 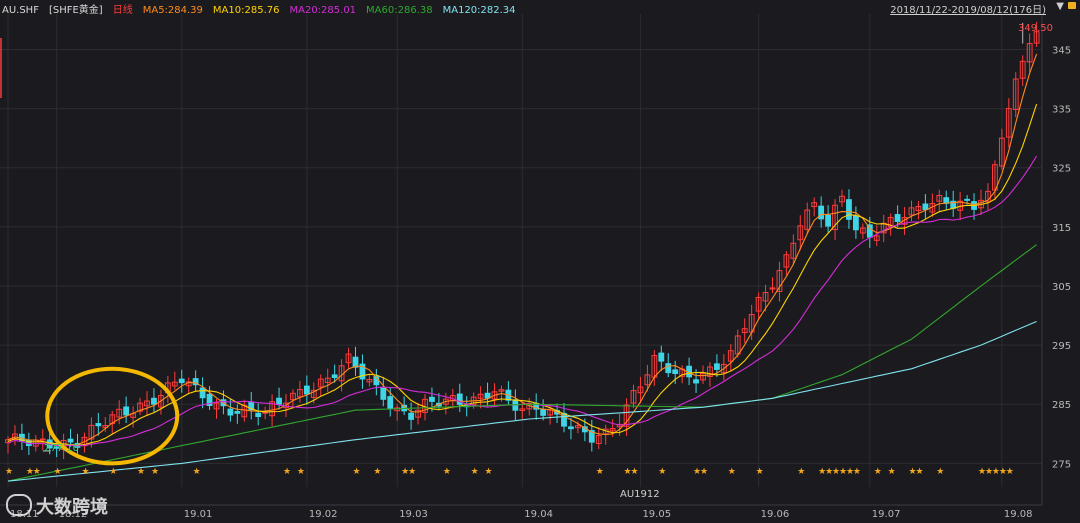 What do you see at coordinates (122, 10) in the screenshot?
I see `period-label: 日线` at bounding box center [122, 10].